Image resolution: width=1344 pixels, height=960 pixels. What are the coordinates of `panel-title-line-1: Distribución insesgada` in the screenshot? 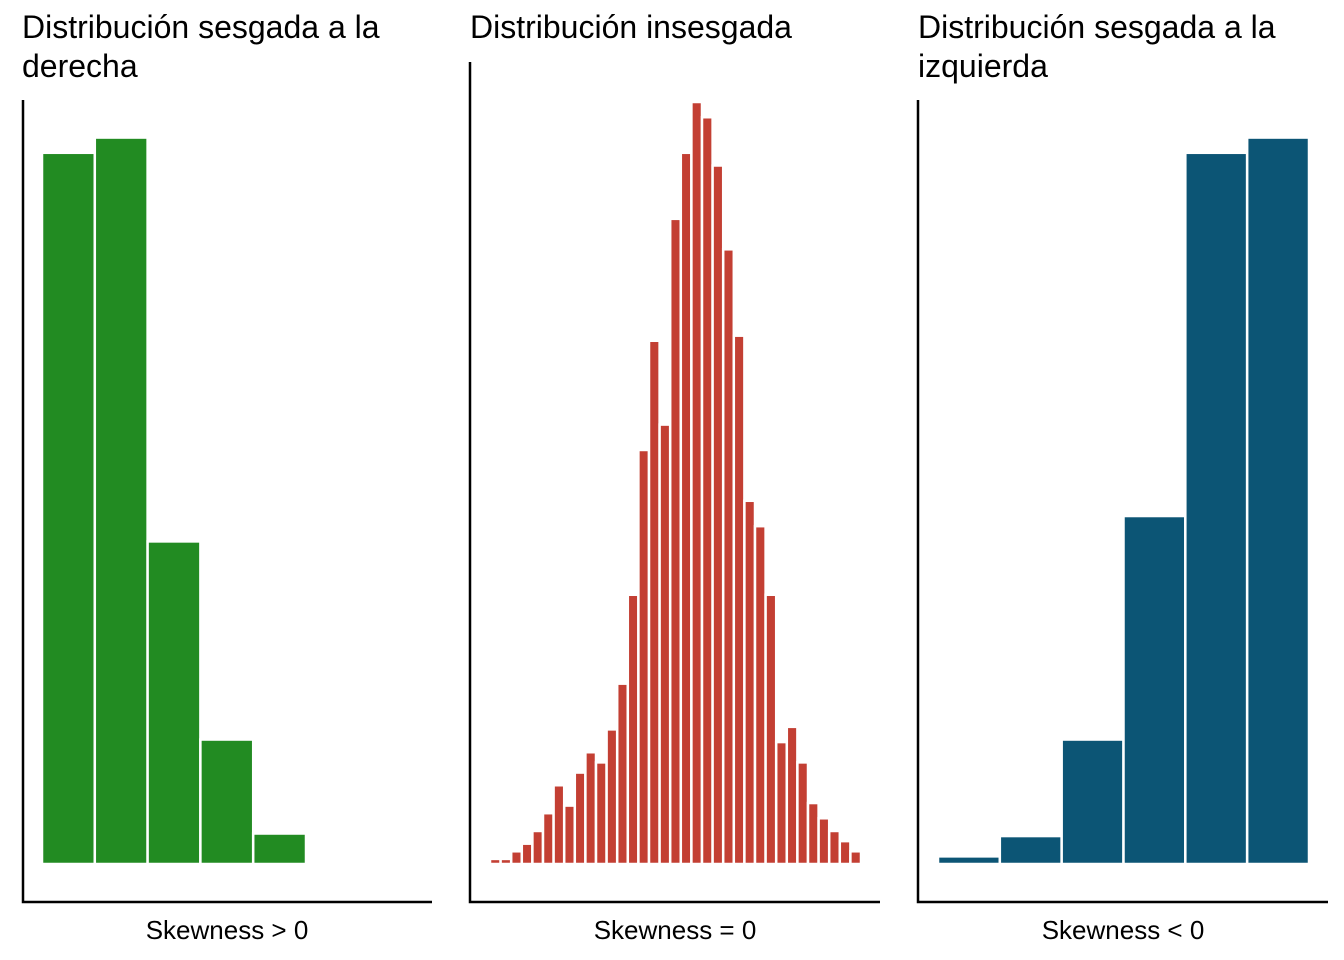 It's located at (631, 27).